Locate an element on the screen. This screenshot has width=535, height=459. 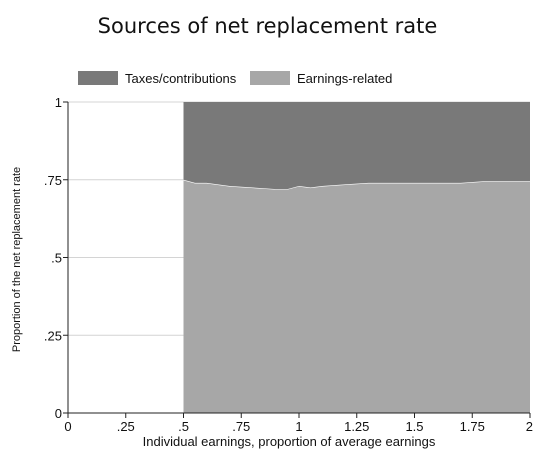
x-tick-label: .5 is located at coordinates (183, 426).